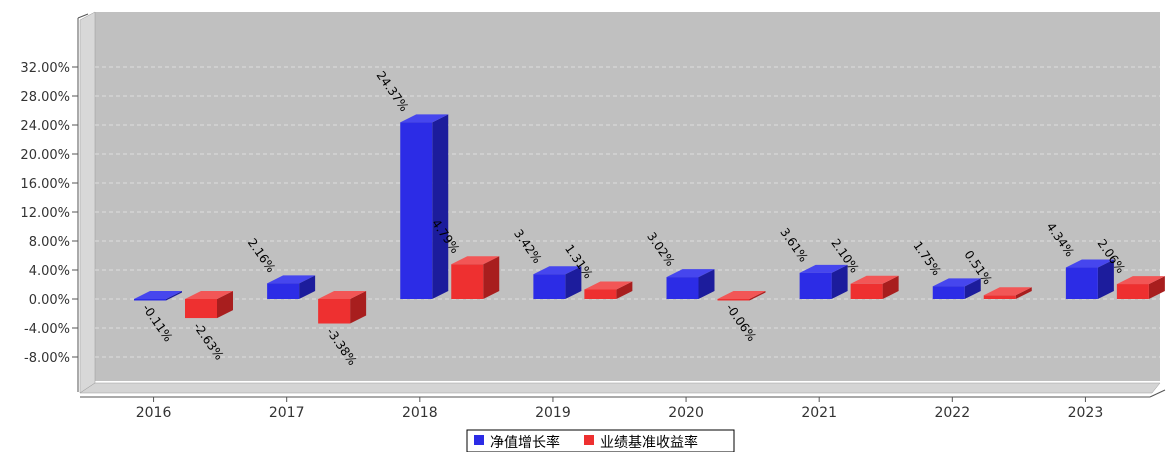 Image resolution: width=1175 pixels, height=456 pixels. I want to click on left-wall, so click(87, 202).